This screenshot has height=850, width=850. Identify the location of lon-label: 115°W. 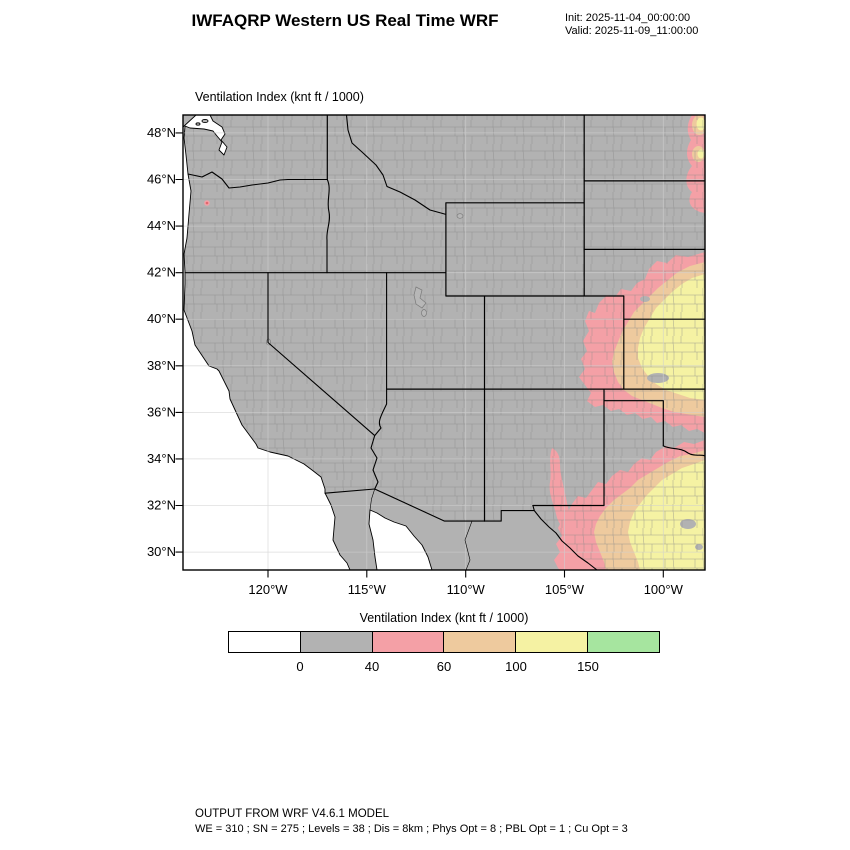
(367, 589).